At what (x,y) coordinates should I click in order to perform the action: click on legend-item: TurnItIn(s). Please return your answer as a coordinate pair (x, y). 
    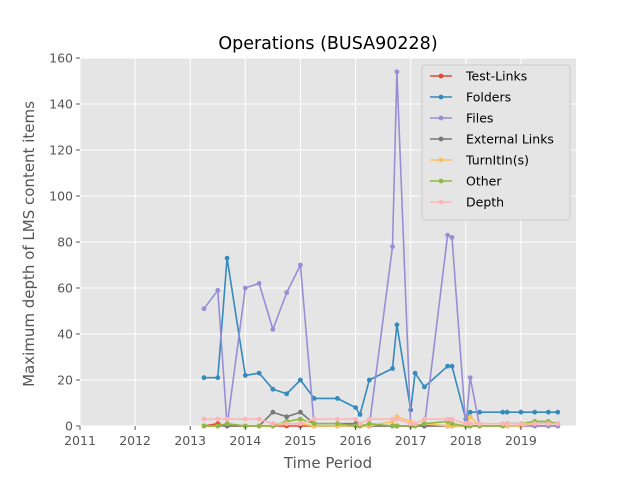
    Looking at the image, I should click on (479, 160).